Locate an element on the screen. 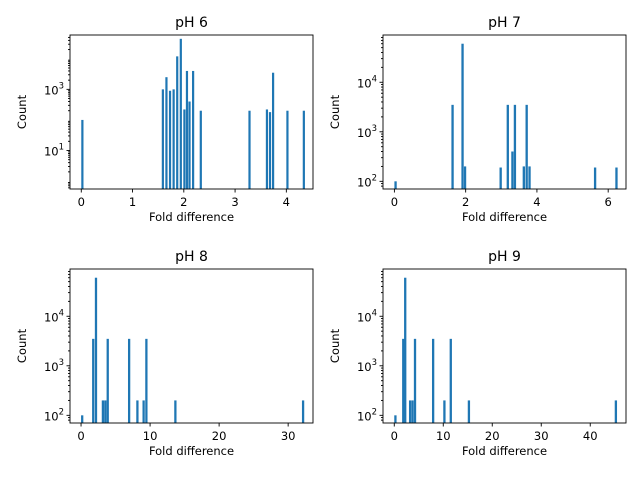 This screenshot has height=480, width=640. subplot-title: pH 6 is located at coordinates (191, 23).